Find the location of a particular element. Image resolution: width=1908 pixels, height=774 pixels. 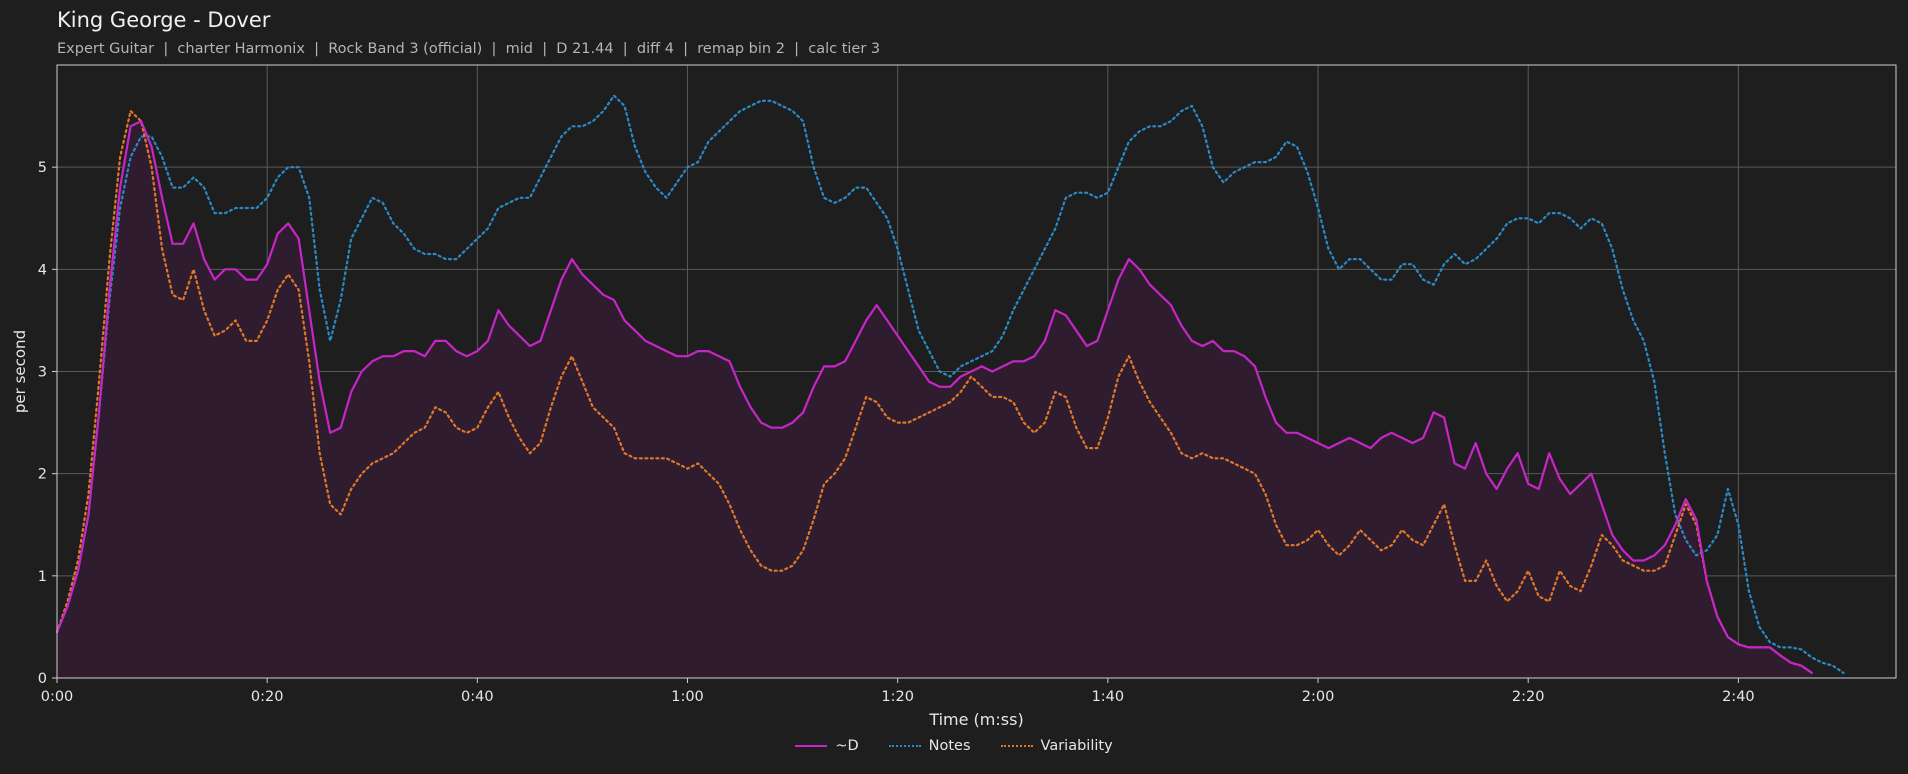

y-tick-label: 3 is located at coordinates (42, 373).